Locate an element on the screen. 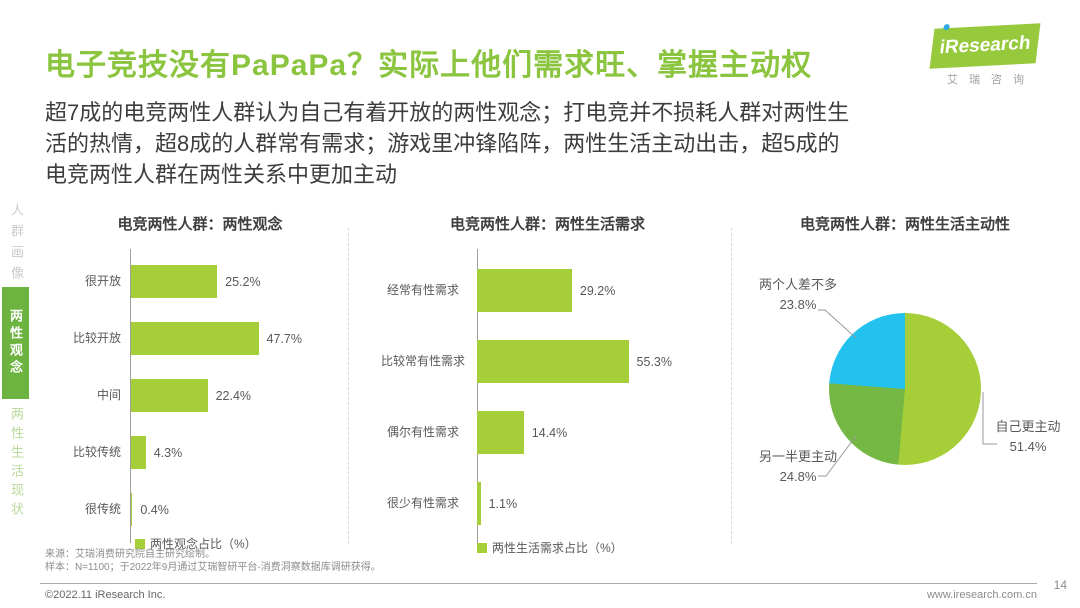 This screenshot has height=608, width=1080. website-link: www.iresearch.com.cn is located at coordinates (981, 595).